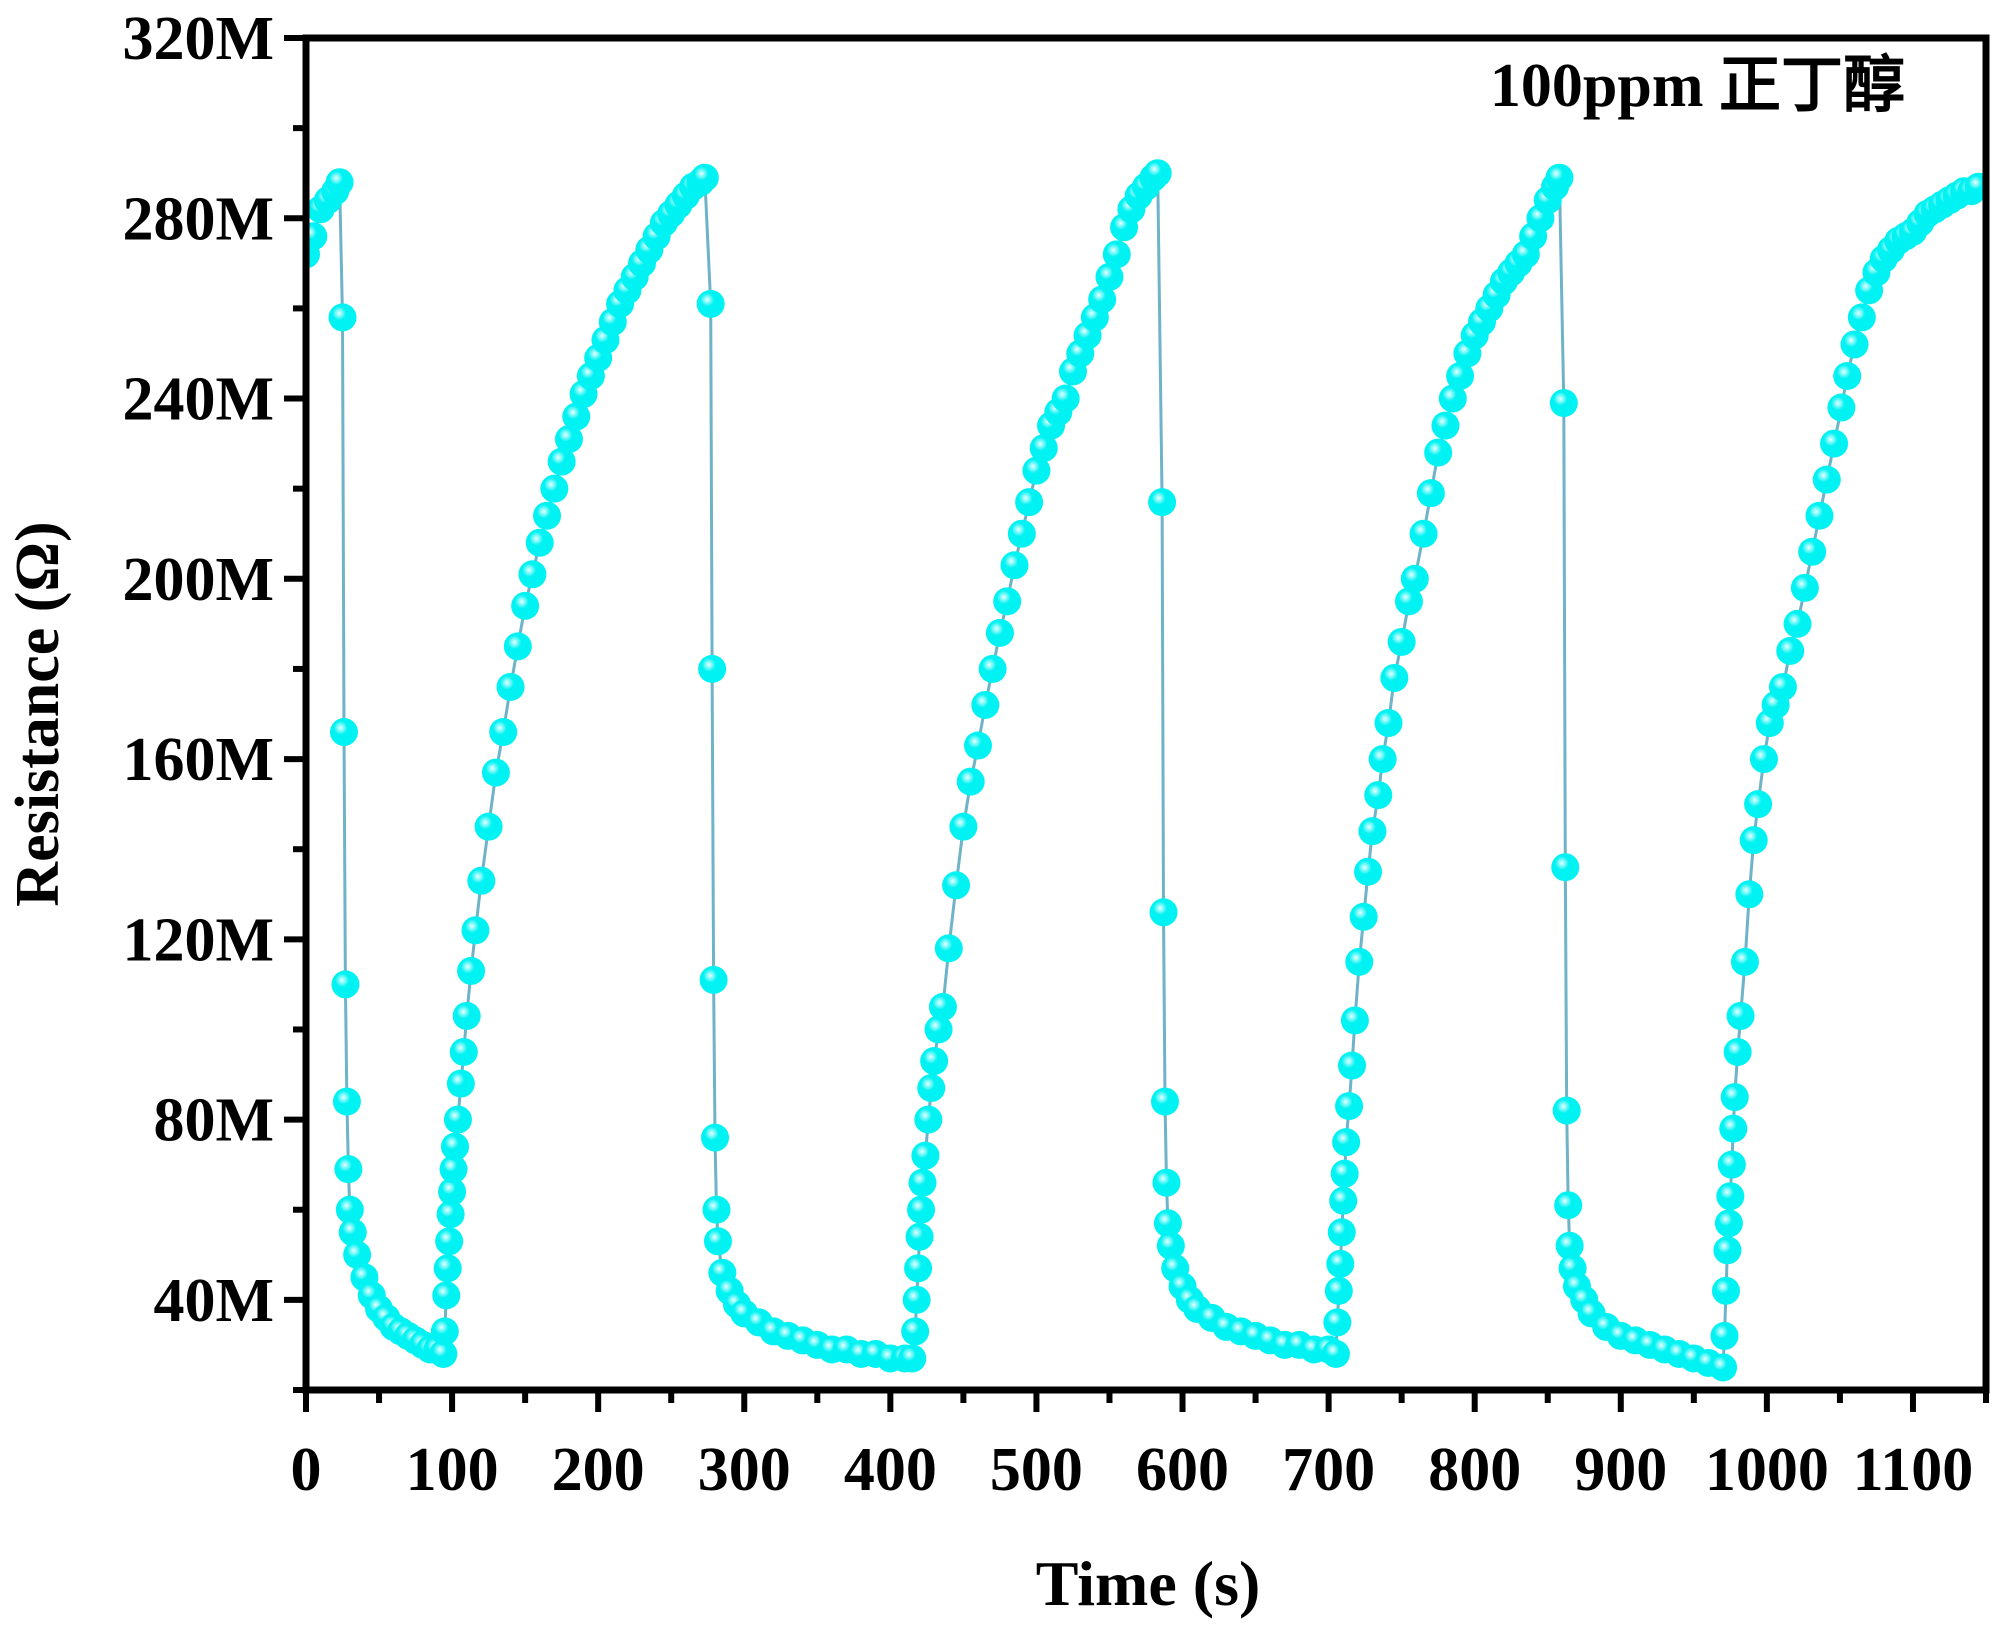  I want to click on x-tick-label: 1100, so click(1913, 1470).